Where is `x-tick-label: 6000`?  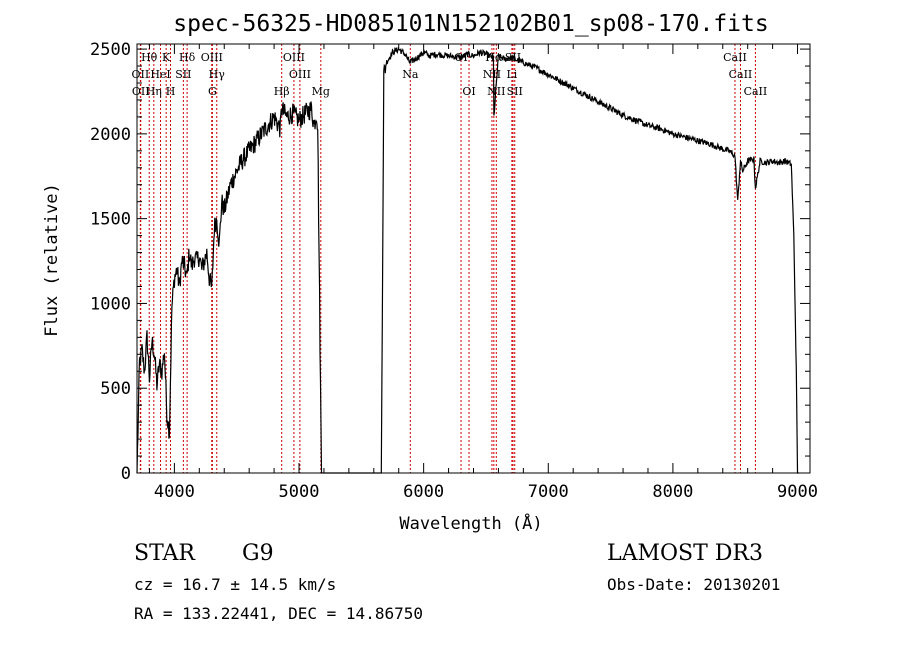
x-tick-label: 6000 is located at coordinates (423, 492).